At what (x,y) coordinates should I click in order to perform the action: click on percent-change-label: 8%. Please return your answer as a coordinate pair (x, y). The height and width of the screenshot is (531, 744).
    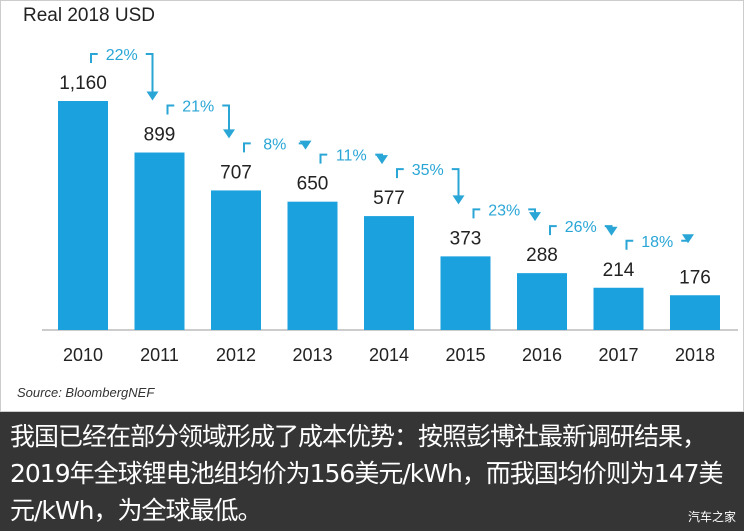
    Looking at the image, I should click on (274, 144).